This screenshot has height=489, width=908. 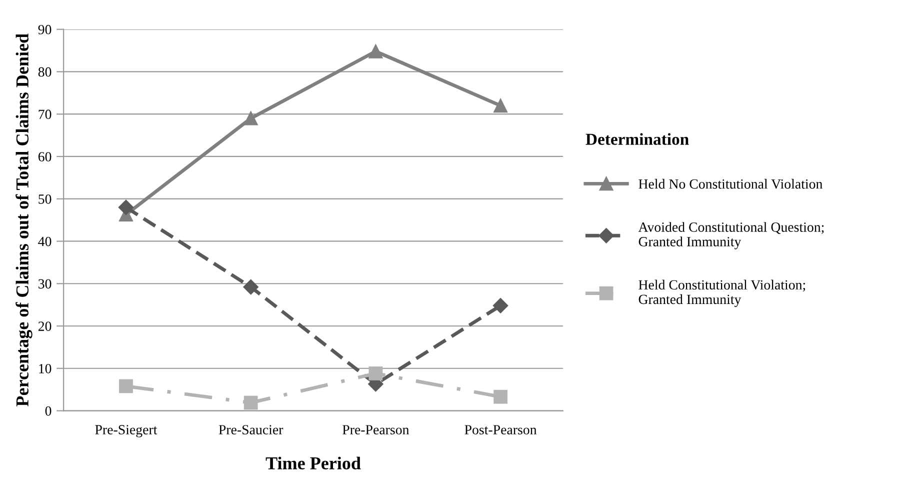 I want to click on legend-label: Held Constitutional Violation; Granted Immunity, so click(x=722, y=293).